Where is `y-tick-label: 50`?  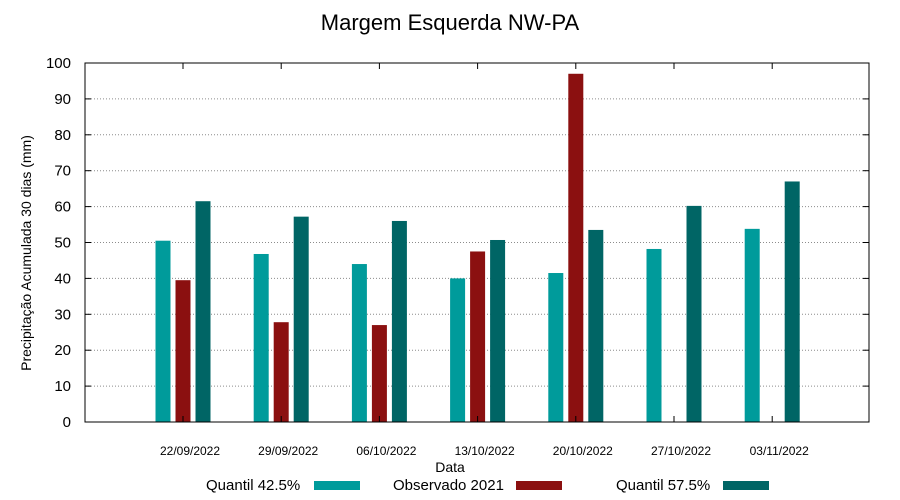
y-tick-label: 50 is located at coordinates (62, 243).